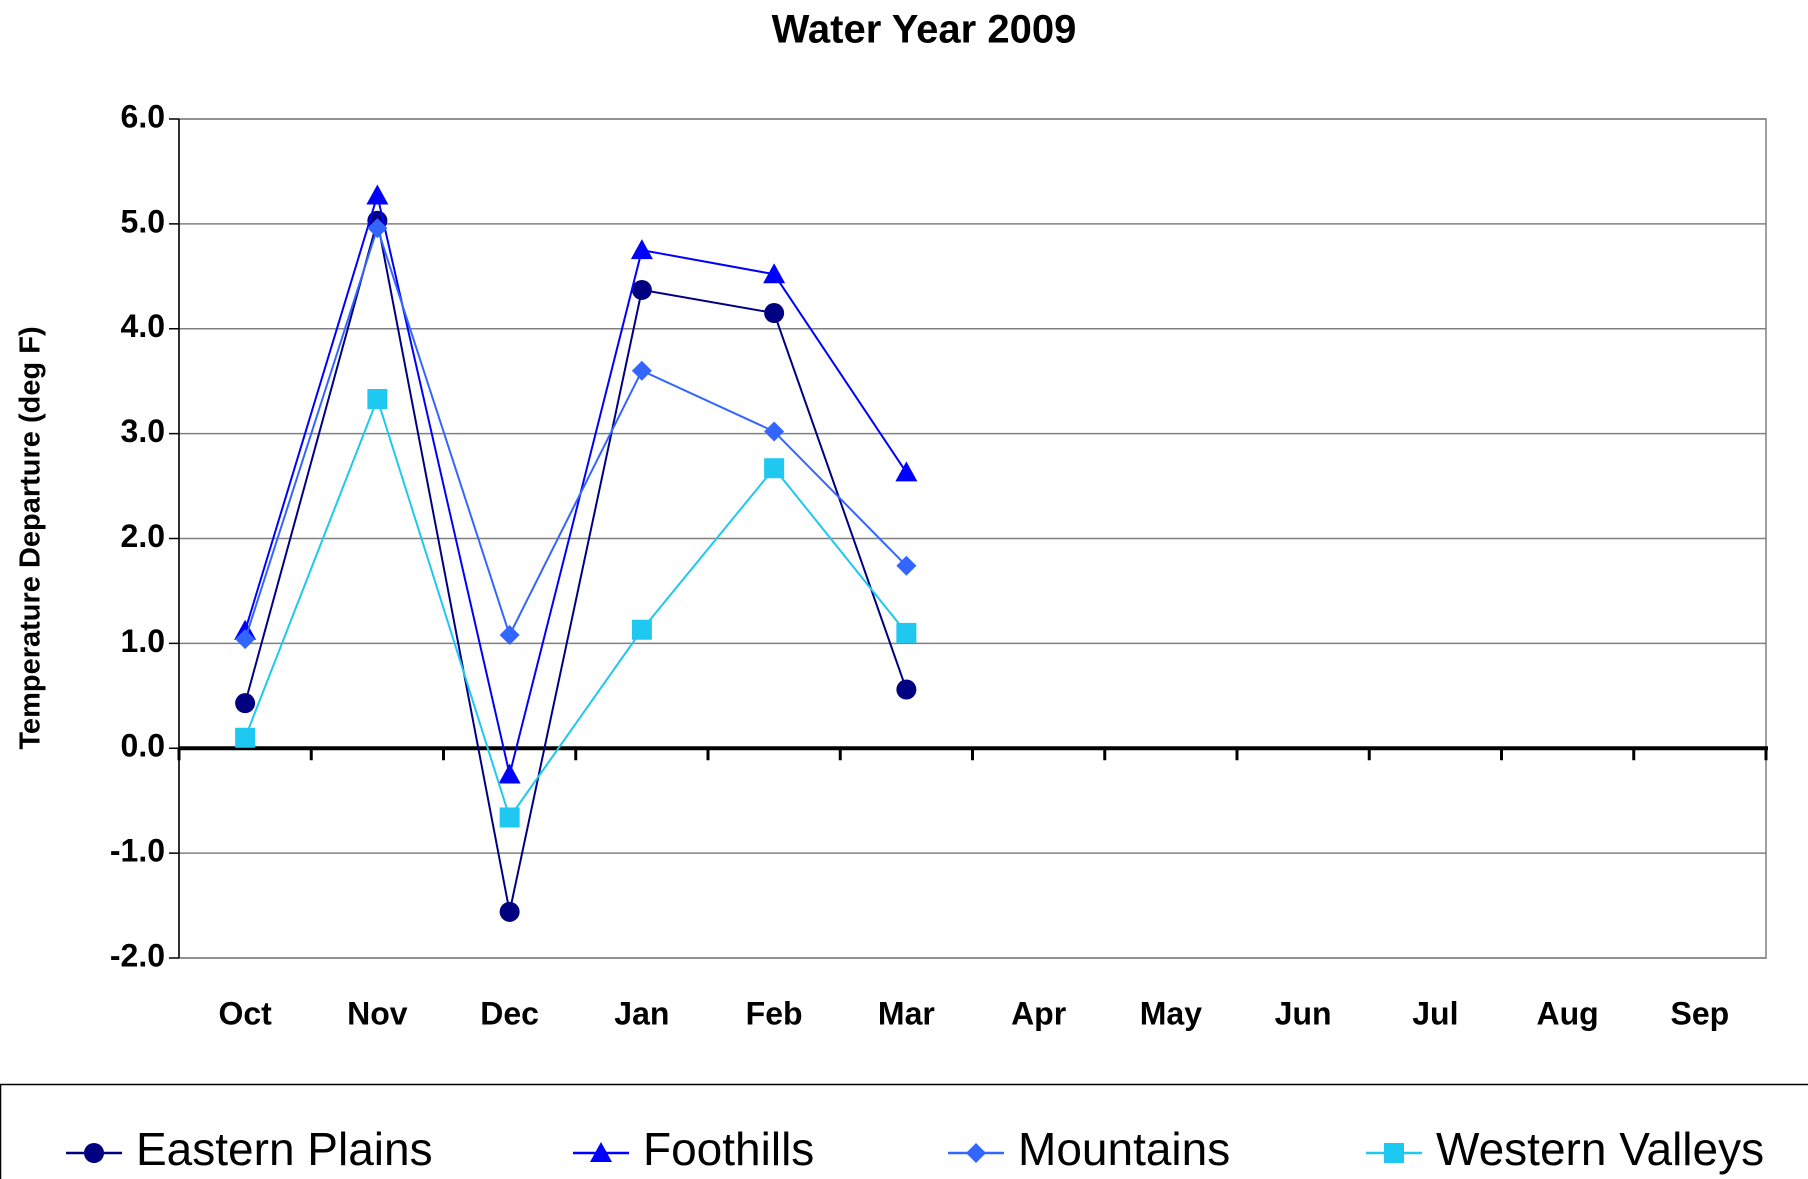  Describe the element at coordinates (1038, 1013) in the screenshot. I see `x-tick-label: Apr` at that location.